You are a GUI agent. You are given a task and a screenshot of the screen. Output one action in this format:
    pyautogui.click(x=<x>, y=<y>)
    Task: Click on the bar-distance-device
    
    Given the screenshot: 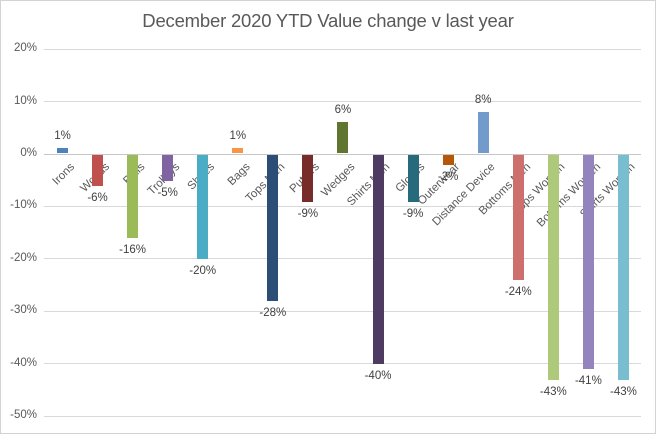 What is the action you would take?
    pyautogui.click(x=483, y=132)
    